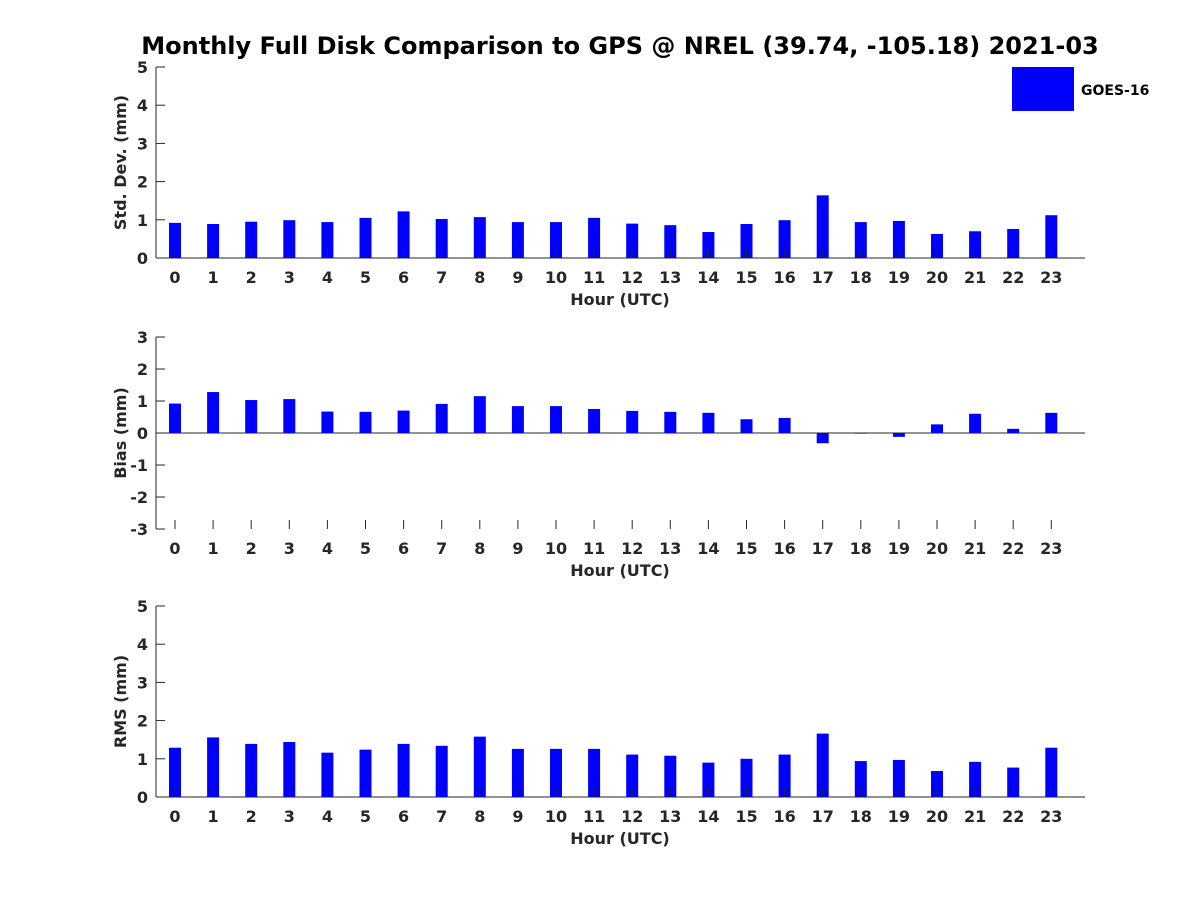  I want to click on legend: GOES-16, so click(1080, 89).